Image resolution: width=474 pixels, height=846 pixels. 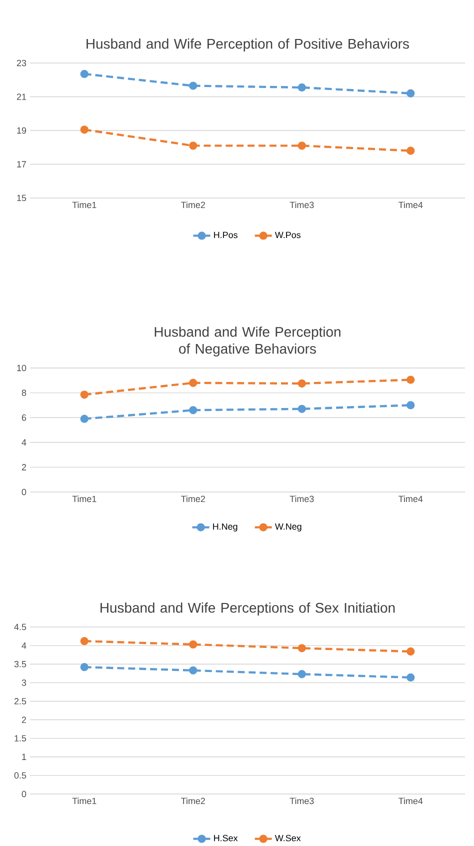 What do you see at coordinates (247, 45) in the screenshot?
I see `chart-title: Husband and Wife Perception of Positive Behaviors` at bounding box center [247, 45].